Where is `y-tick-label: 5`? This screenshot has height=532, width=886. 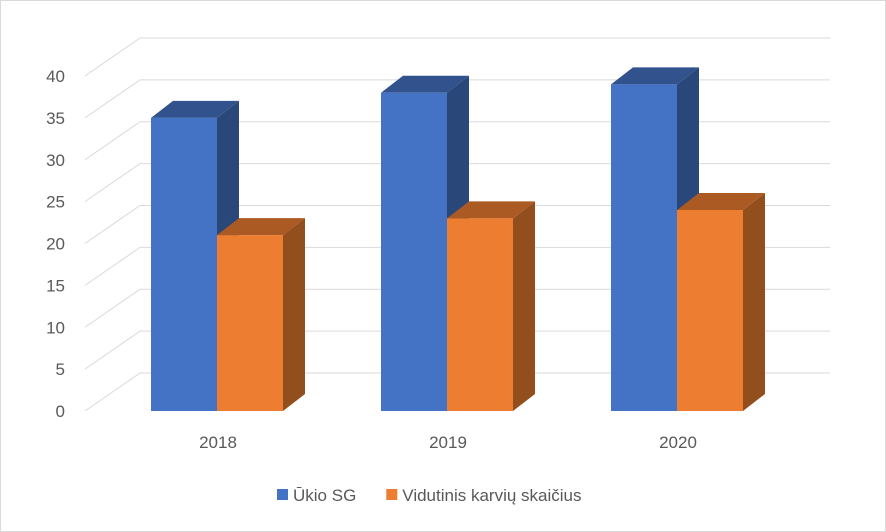 y-tick-label: 5 is located at coordinates (60, 369).